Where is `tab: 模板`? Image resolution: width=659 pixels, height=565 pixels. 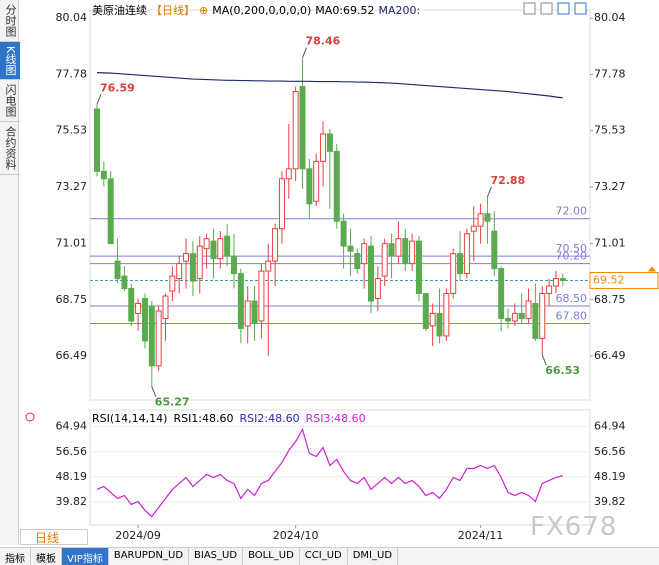 tab: 模板 is located at coordinates (46, 556).